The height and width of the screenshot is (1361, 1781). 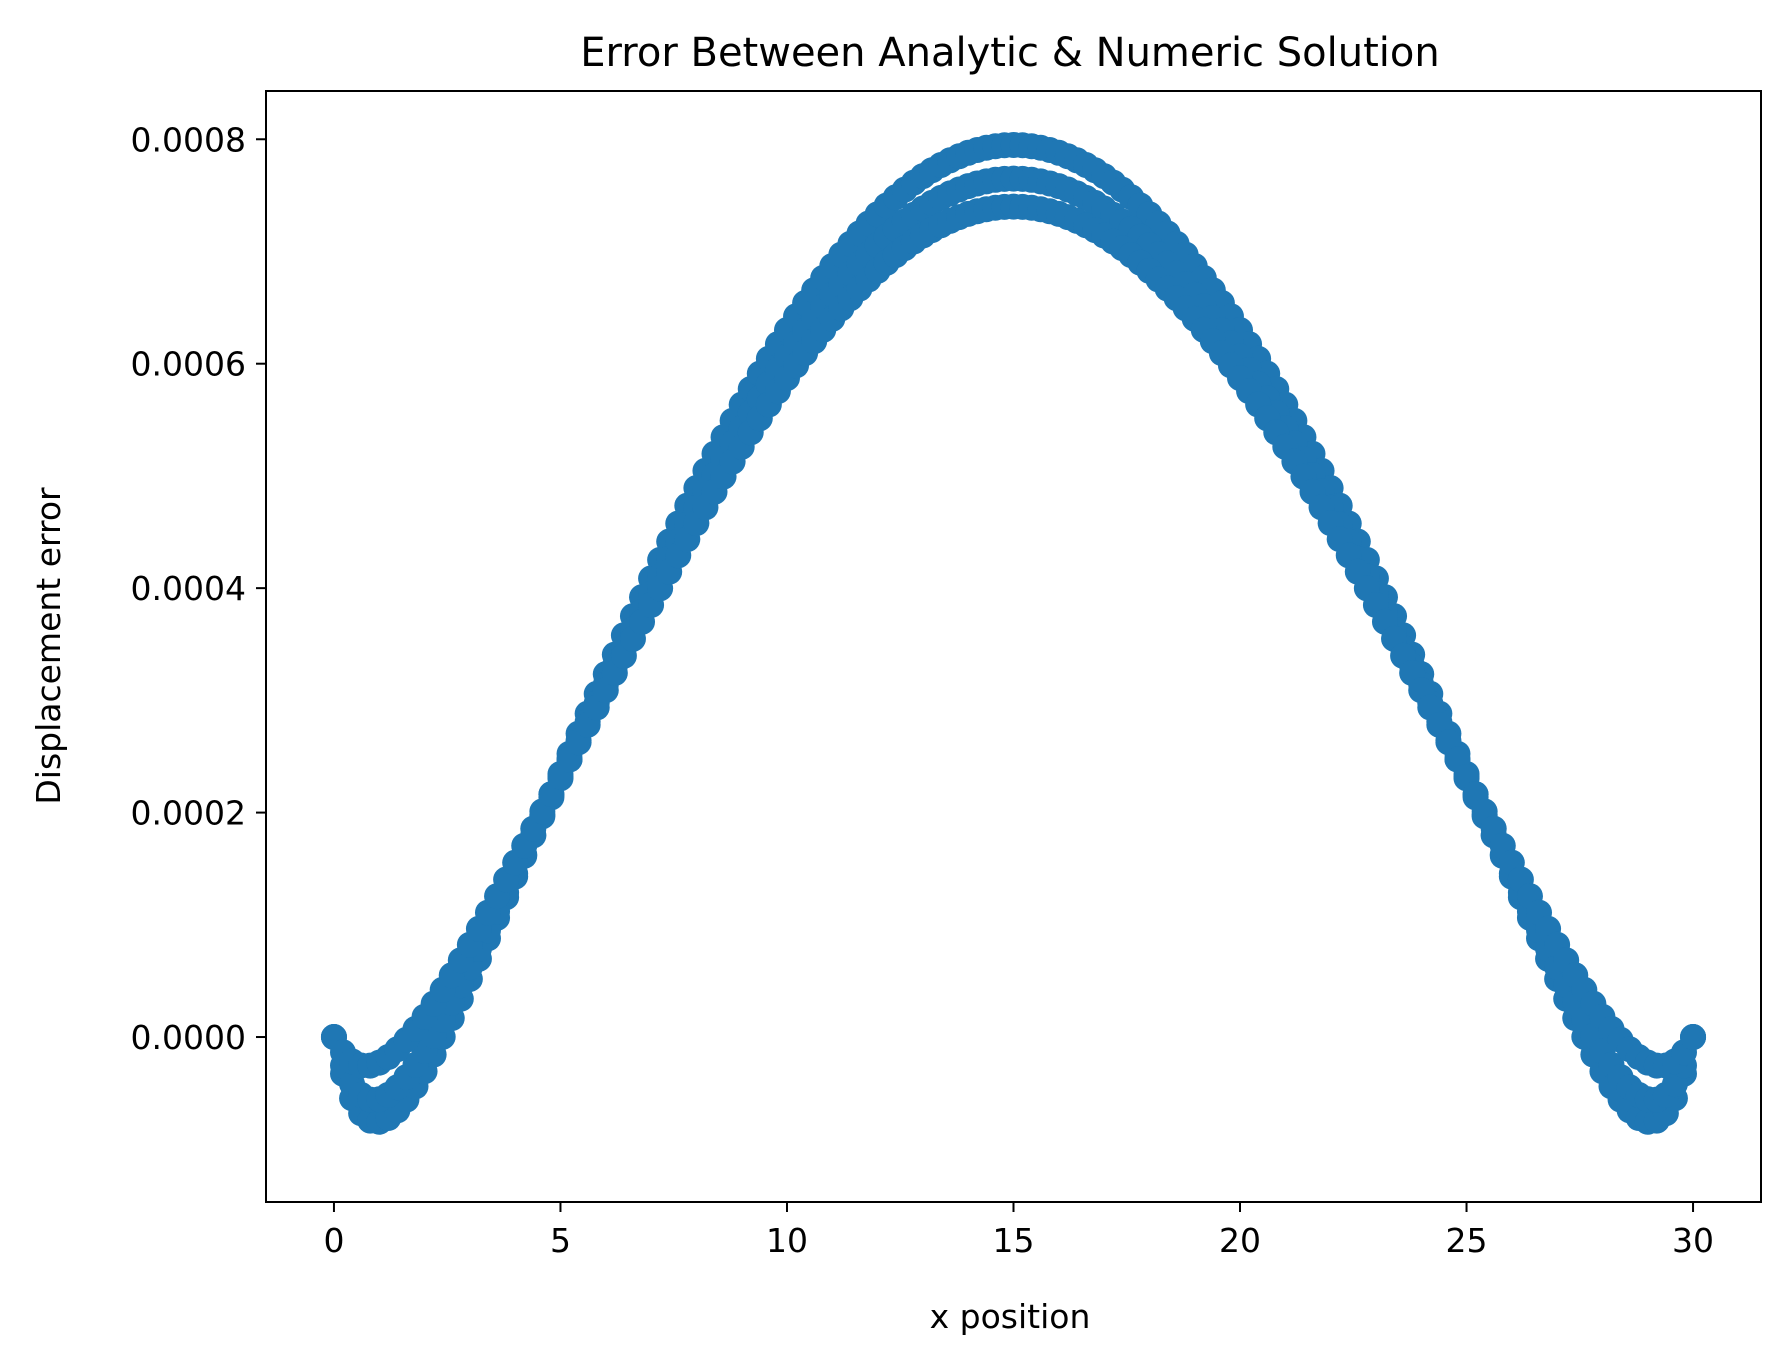 I want to click on x-axis: 0 5 10 15 20 25 30, so click(x=1018, y=1231).